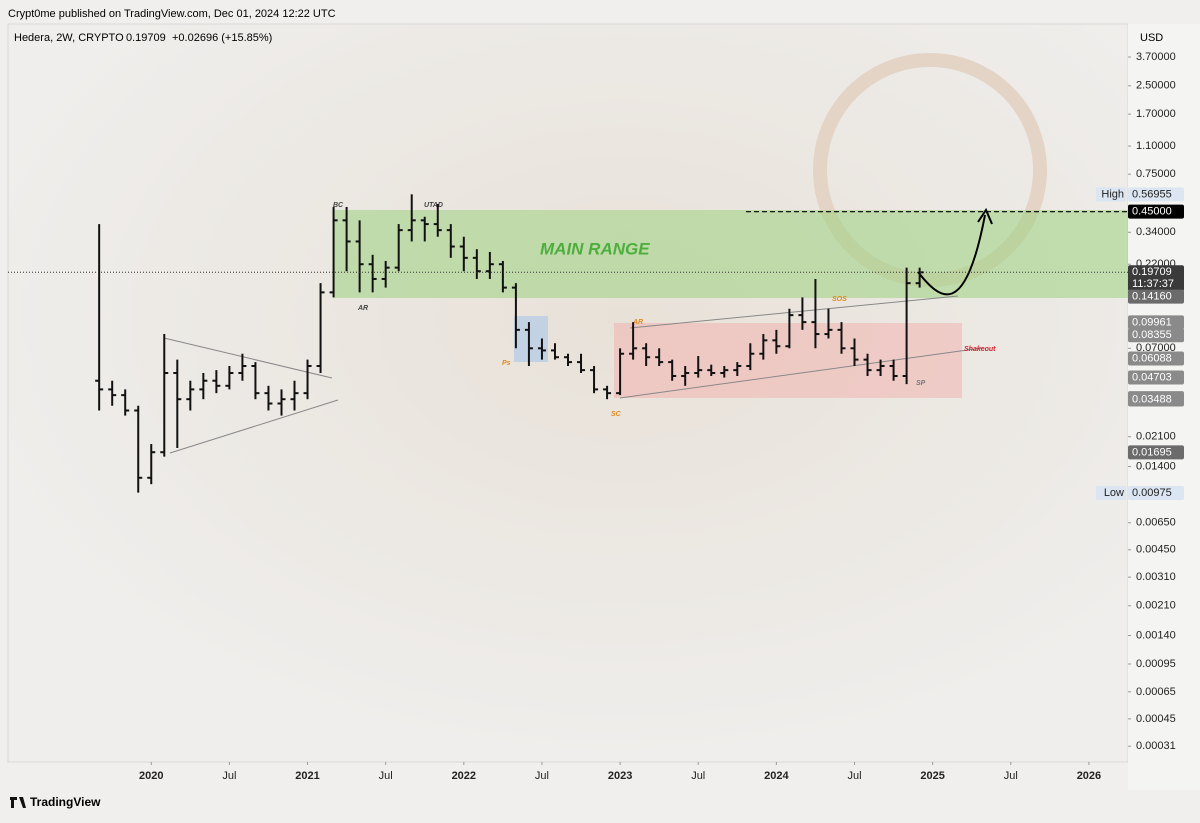  What do you see at coordinates (839, 299) in the screenshot?
I see `annotation: SOS` at bounding box center [839, 299].